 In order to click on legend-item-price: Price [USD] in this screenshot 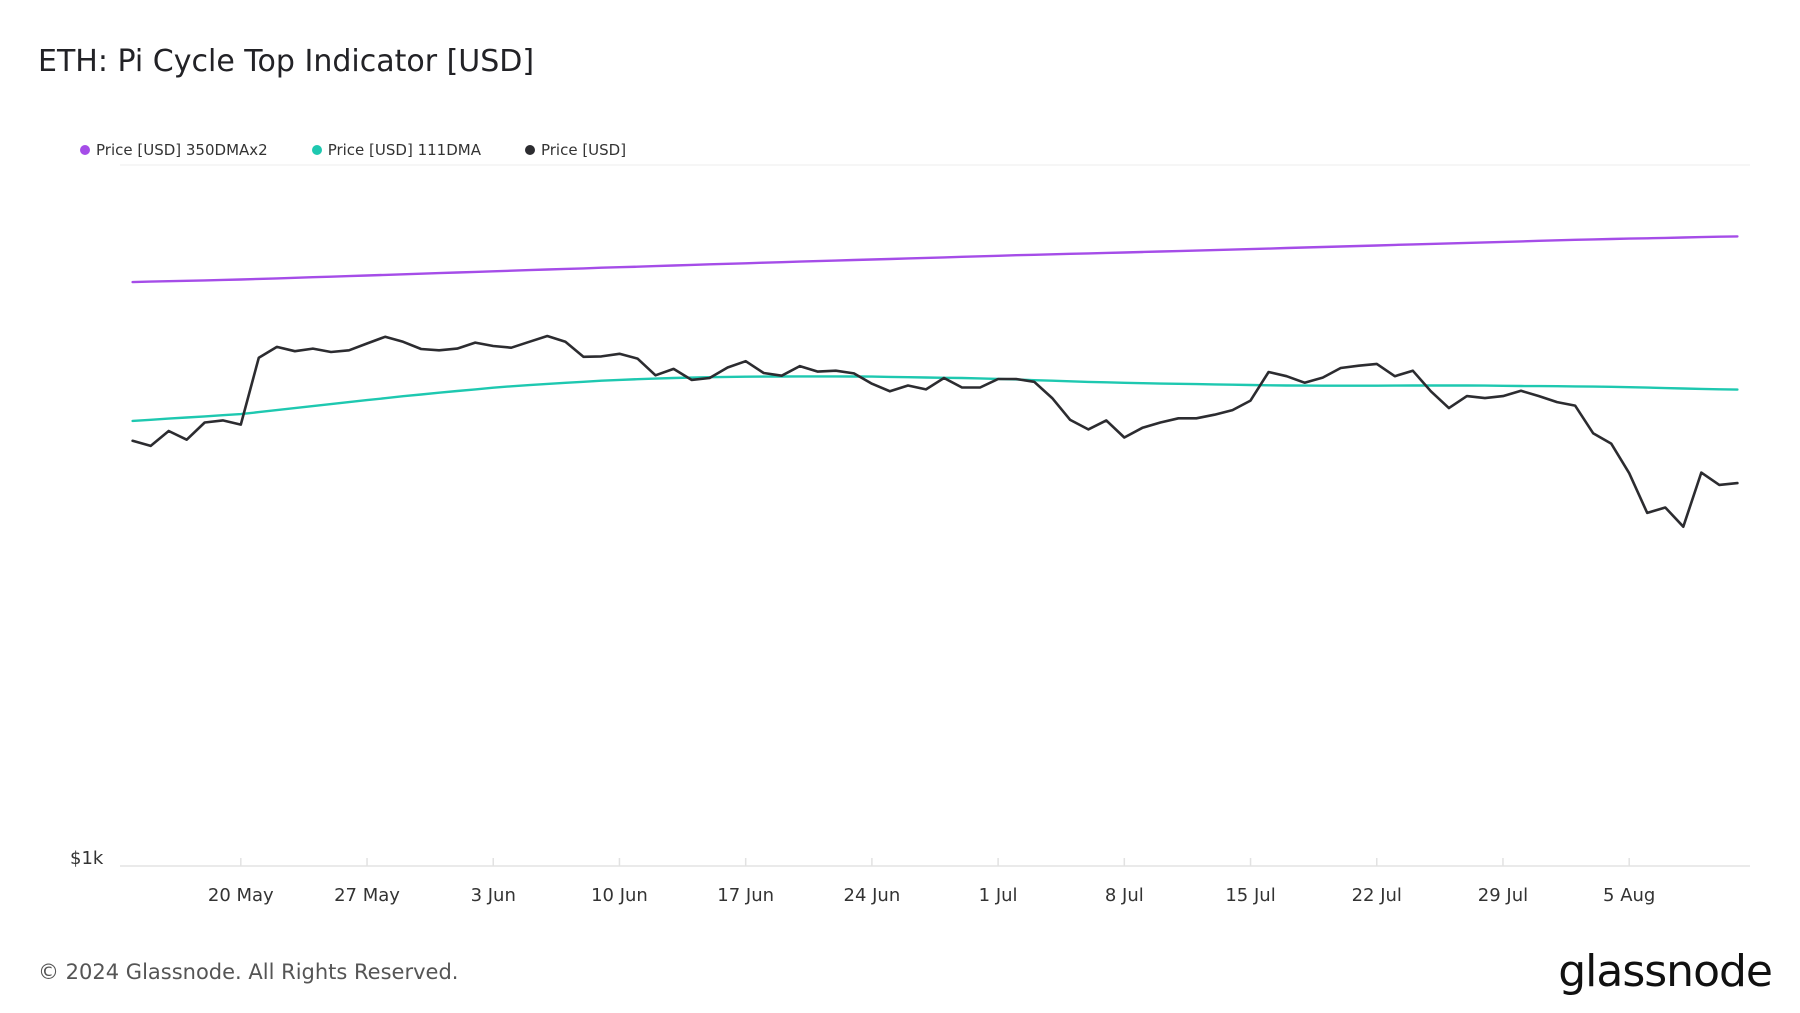, I will do `click(575, 150)`.